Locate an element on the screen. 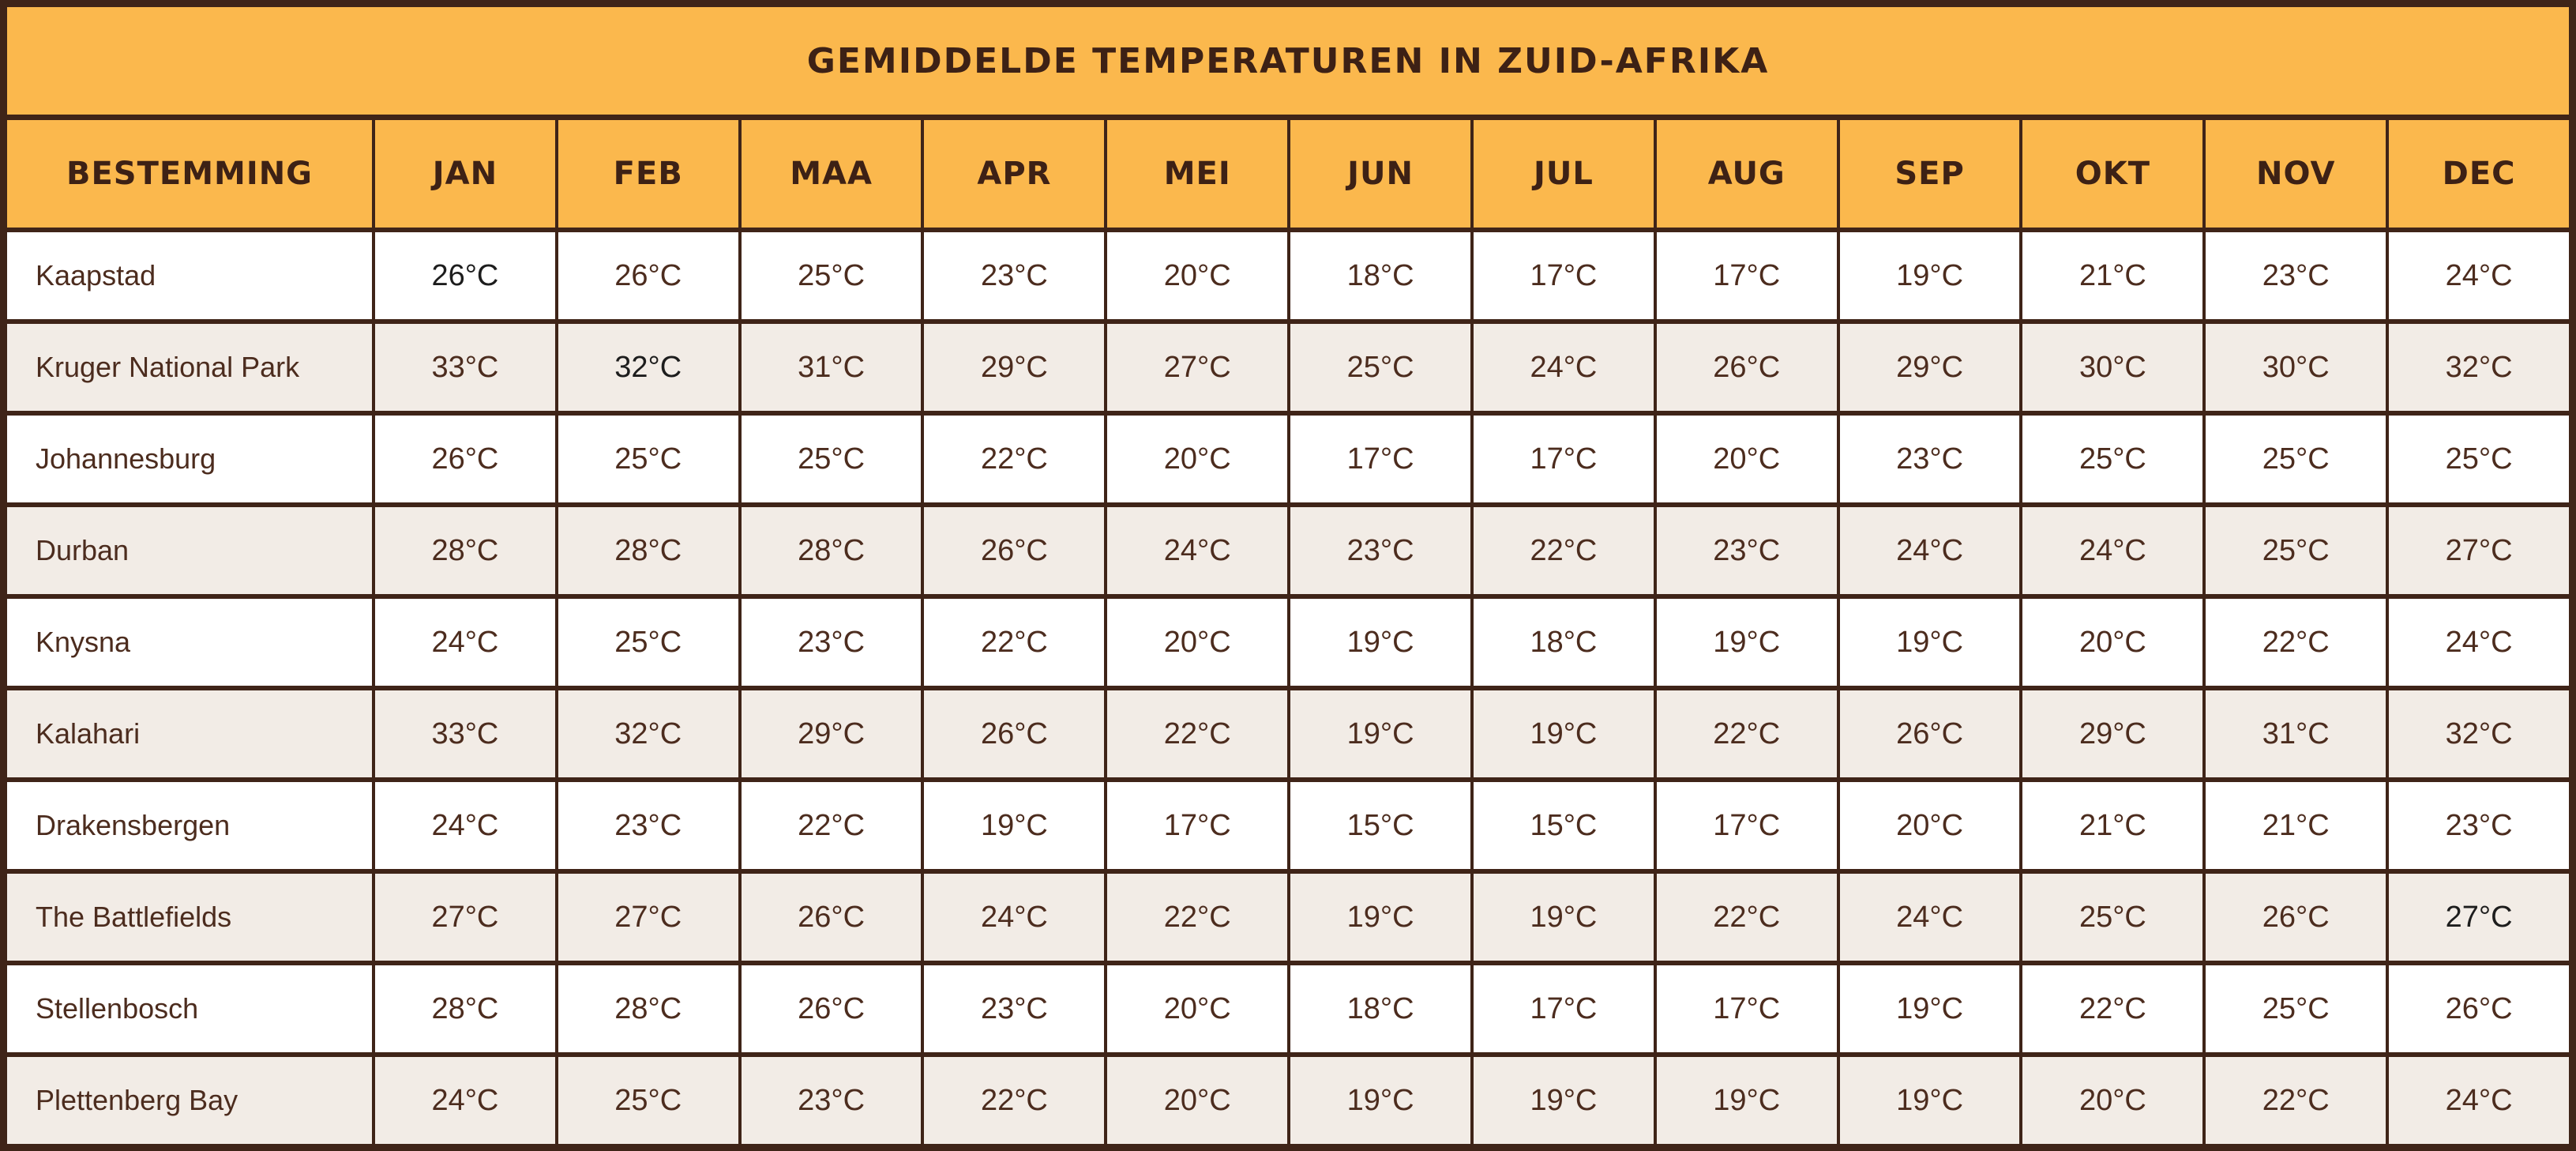 The image size is (2576, 1151). destination-cell: Stellenbosch is located at coordinates (189, 1008).